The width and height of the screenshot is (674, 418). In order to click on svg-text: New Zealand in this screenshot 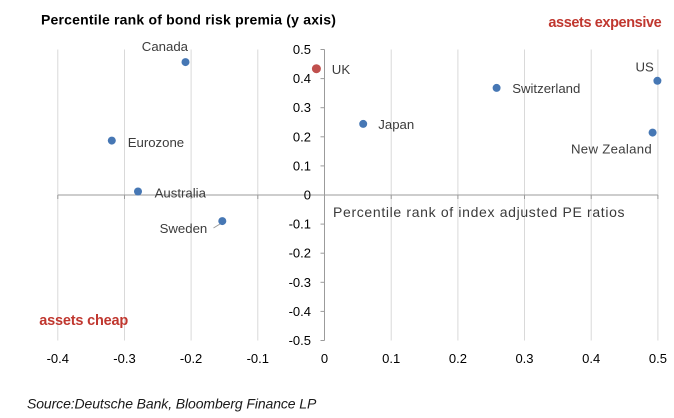, I will do `click(611, 149)`.